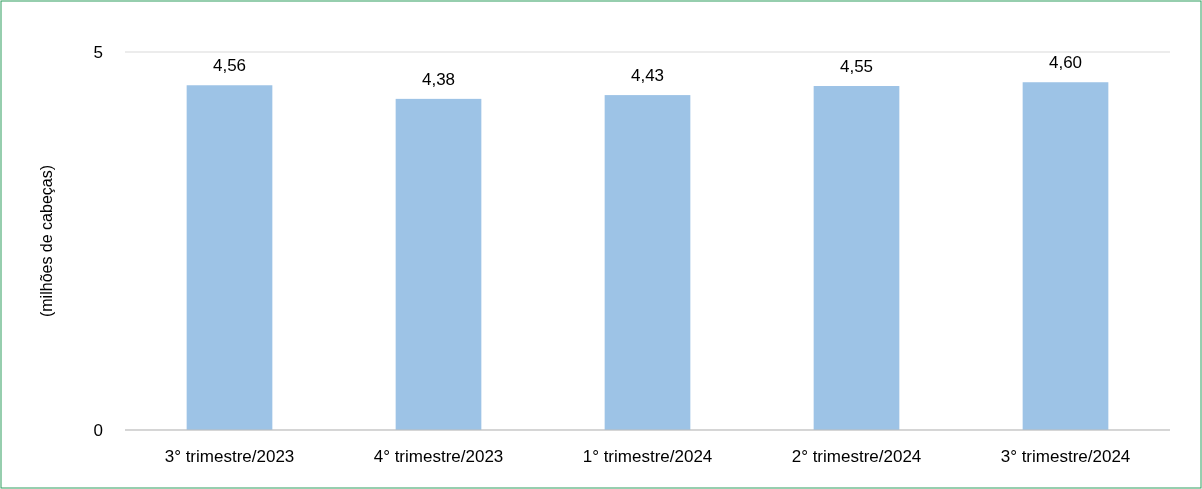 The image size is (1202, 489). Describe the element at coordinates (98, 52) in the screenshot. I see `y-tick-label: 5` at that location.